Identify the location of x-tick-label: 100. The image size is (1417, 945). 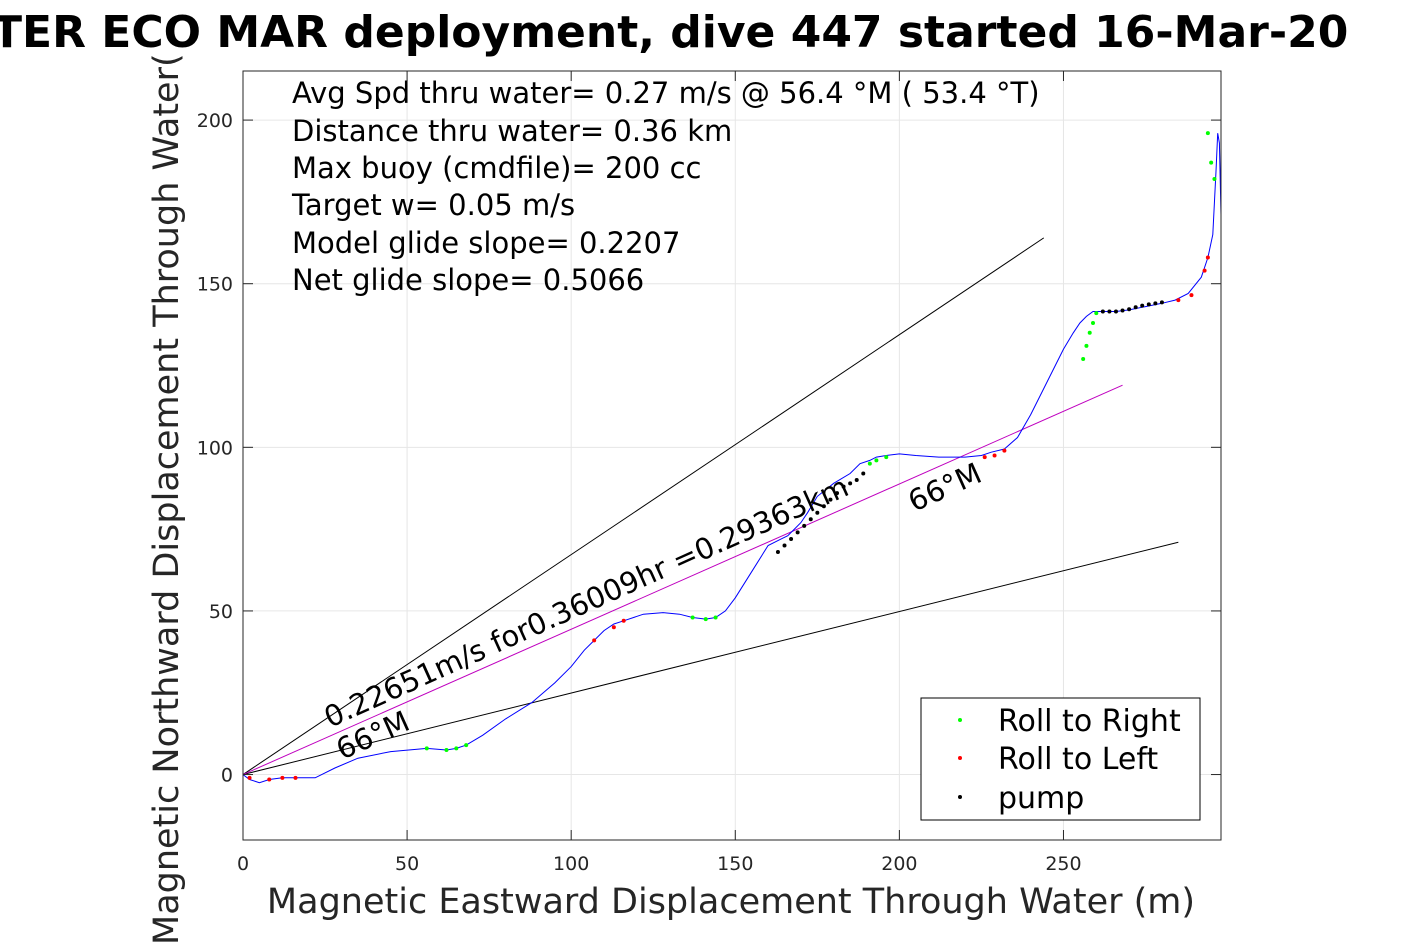
(571, 864).